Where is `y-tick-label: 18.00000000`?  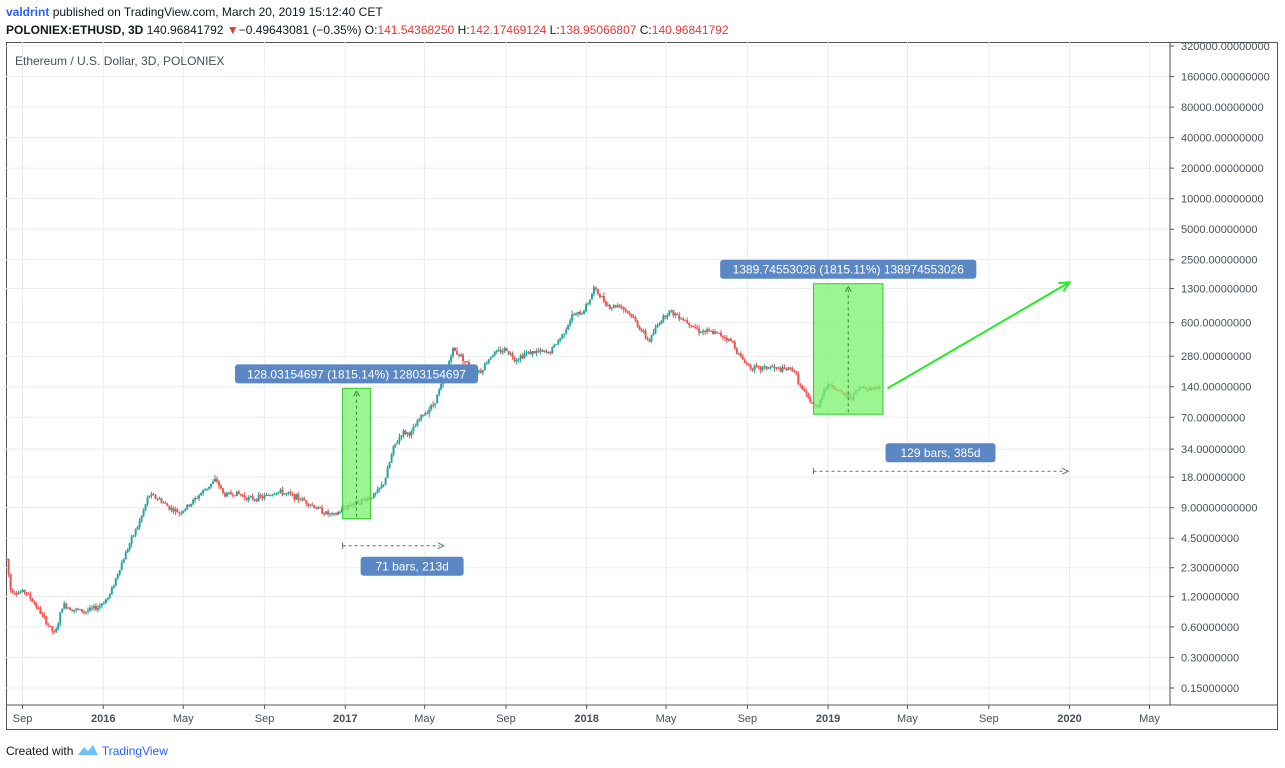
y-tick-label: 18.00000000 is located at coordinates (1213, 478).